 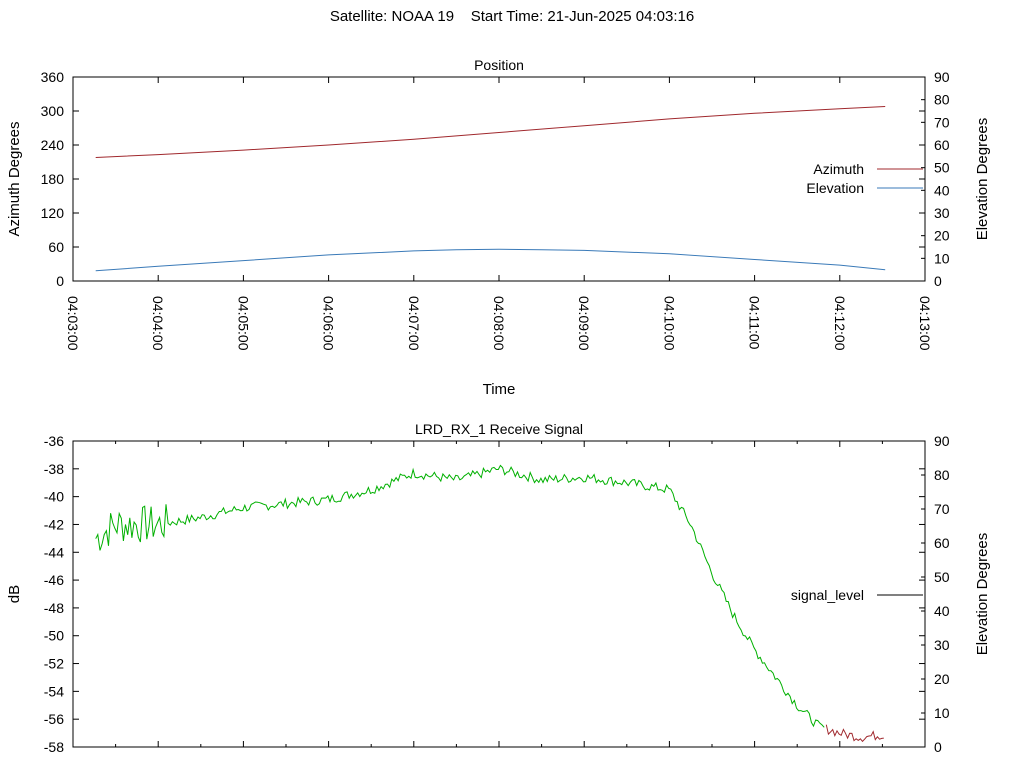 What do you see at coordinates (838, 169) in the screenshot?
I see `legend-label: Azimuth` at bounding box center [838, 169].